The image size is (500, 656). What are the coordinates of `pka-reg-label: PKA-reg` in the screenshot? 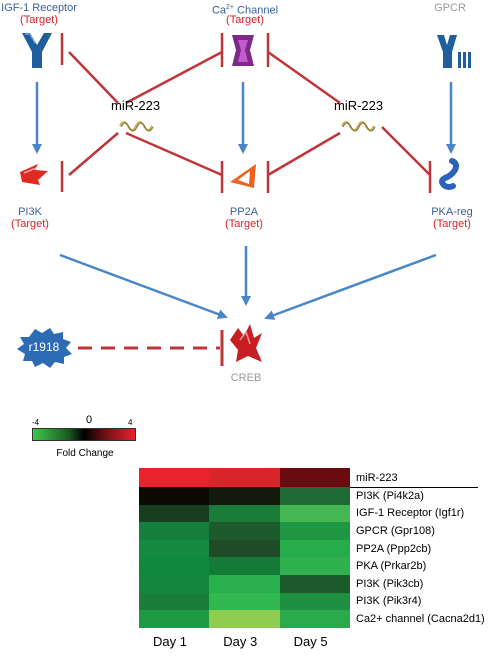 It's located at (452, 212).